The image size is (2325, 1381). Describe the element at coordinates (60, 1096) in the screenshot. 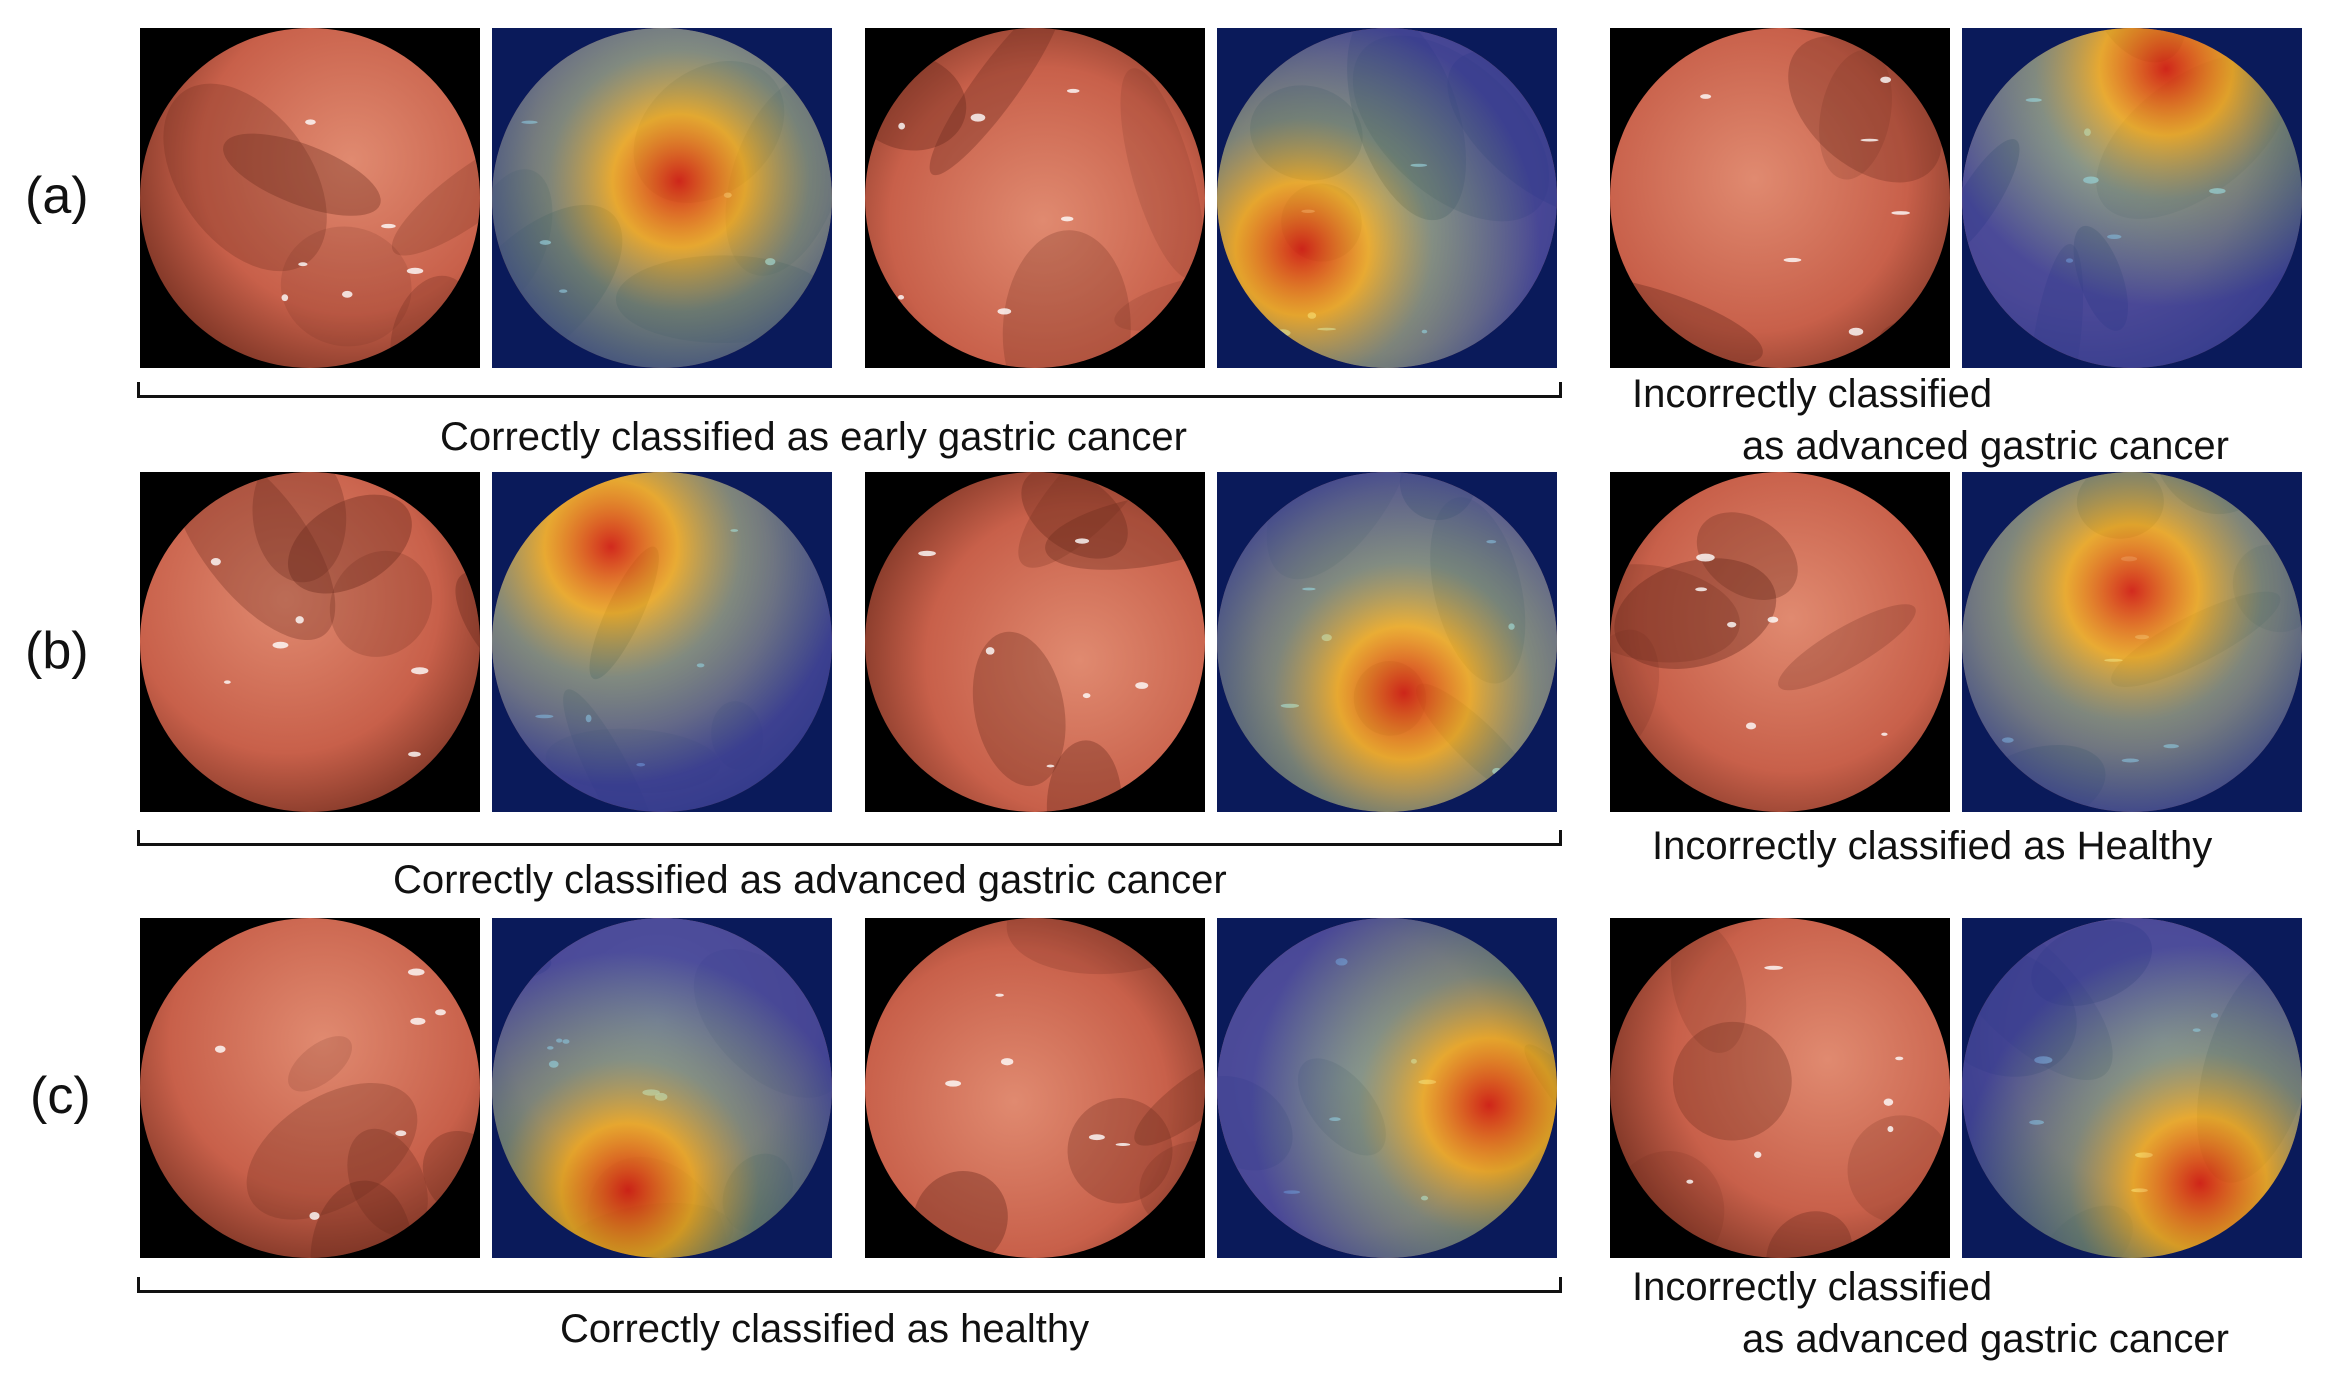

I see `row-label-c: (c)` at that location.